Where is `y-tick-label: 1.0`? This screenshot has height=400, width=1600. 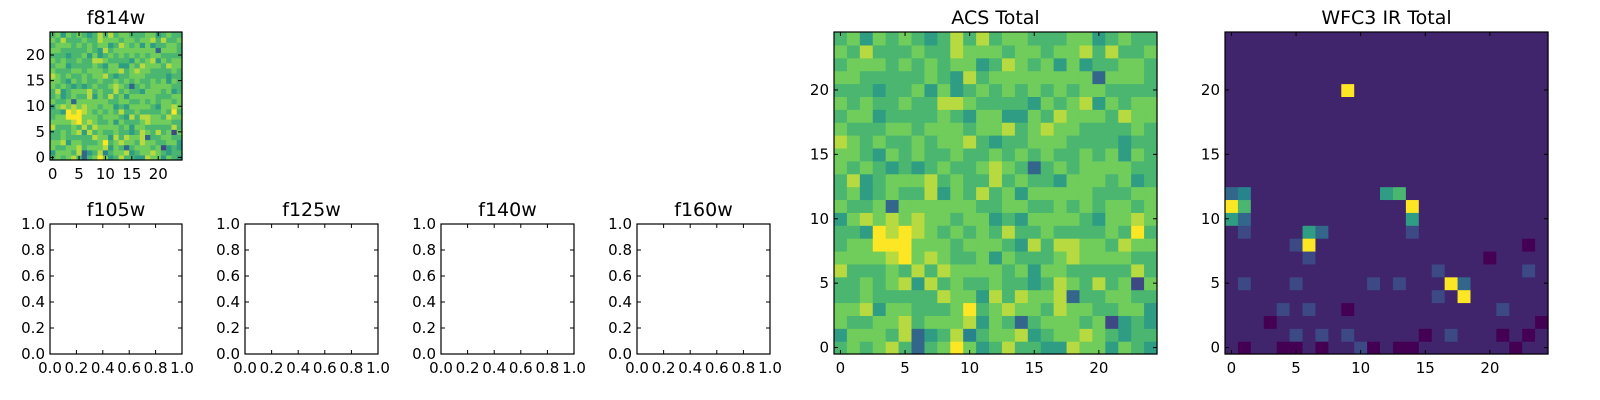 y-tick-label: 1.0 is located at coordinates (620, 224).